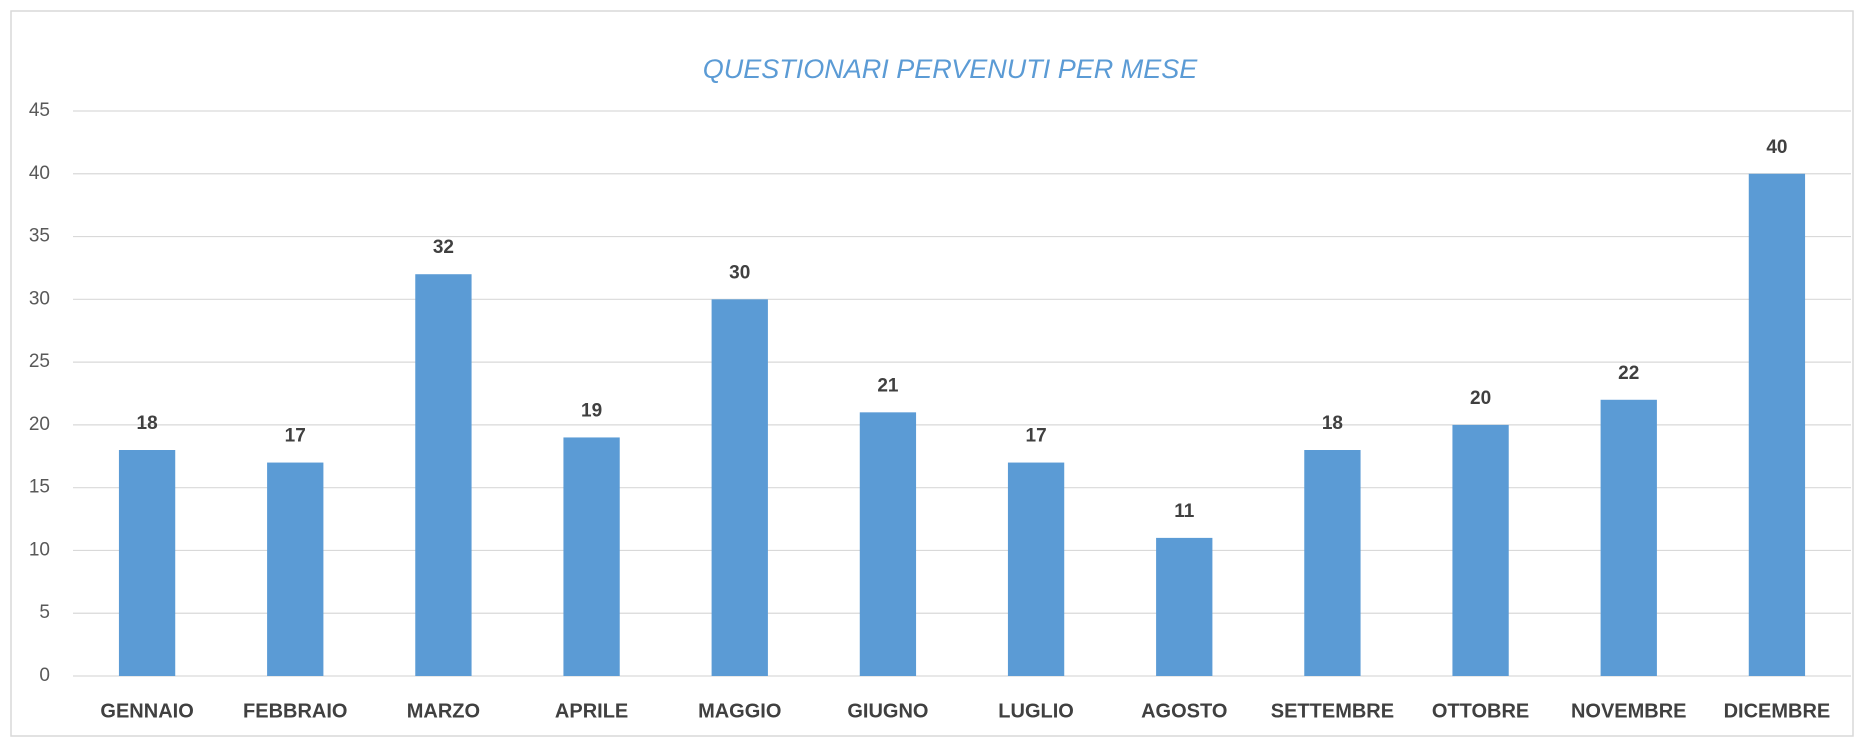 The height and width of the screenshot is (737, 1854). Describe the element at coordinates (295, 711) in the screenshot. I see `x-tick-label: FEBBRAIO` at that location.